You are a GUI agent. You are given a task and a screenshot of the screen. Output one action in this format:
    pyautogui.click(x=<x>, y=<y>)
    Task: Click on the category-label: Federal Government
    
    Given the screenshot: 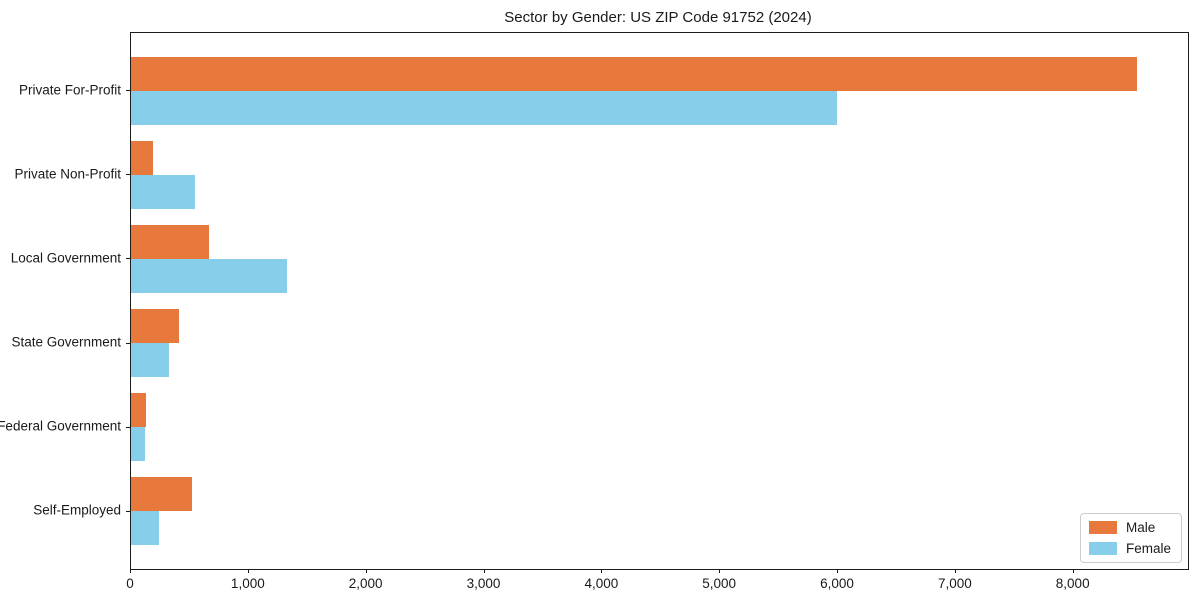 What is the action you would take?
    pyautogui.click(x=60, y=426)
    